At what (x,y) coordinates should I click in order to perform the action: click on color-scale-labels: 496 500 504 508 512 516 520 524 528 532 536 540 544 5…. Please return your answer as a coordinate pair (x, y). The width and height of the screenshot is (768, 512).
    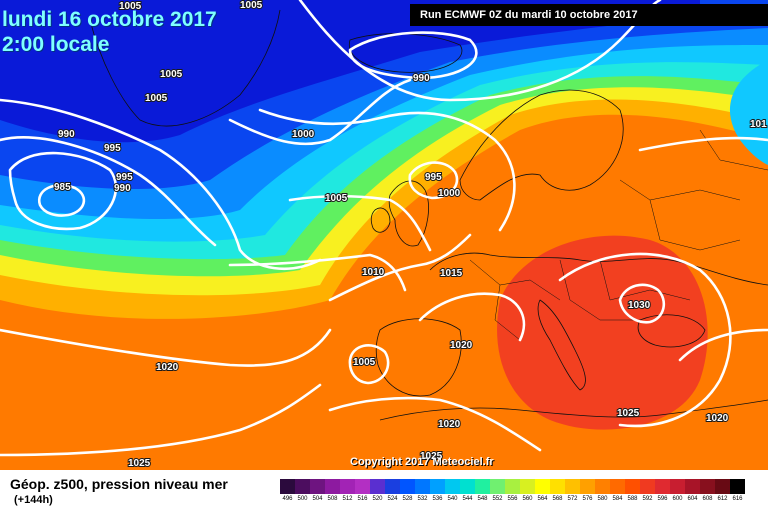
    Looking at the image, I should click on (512, 502).